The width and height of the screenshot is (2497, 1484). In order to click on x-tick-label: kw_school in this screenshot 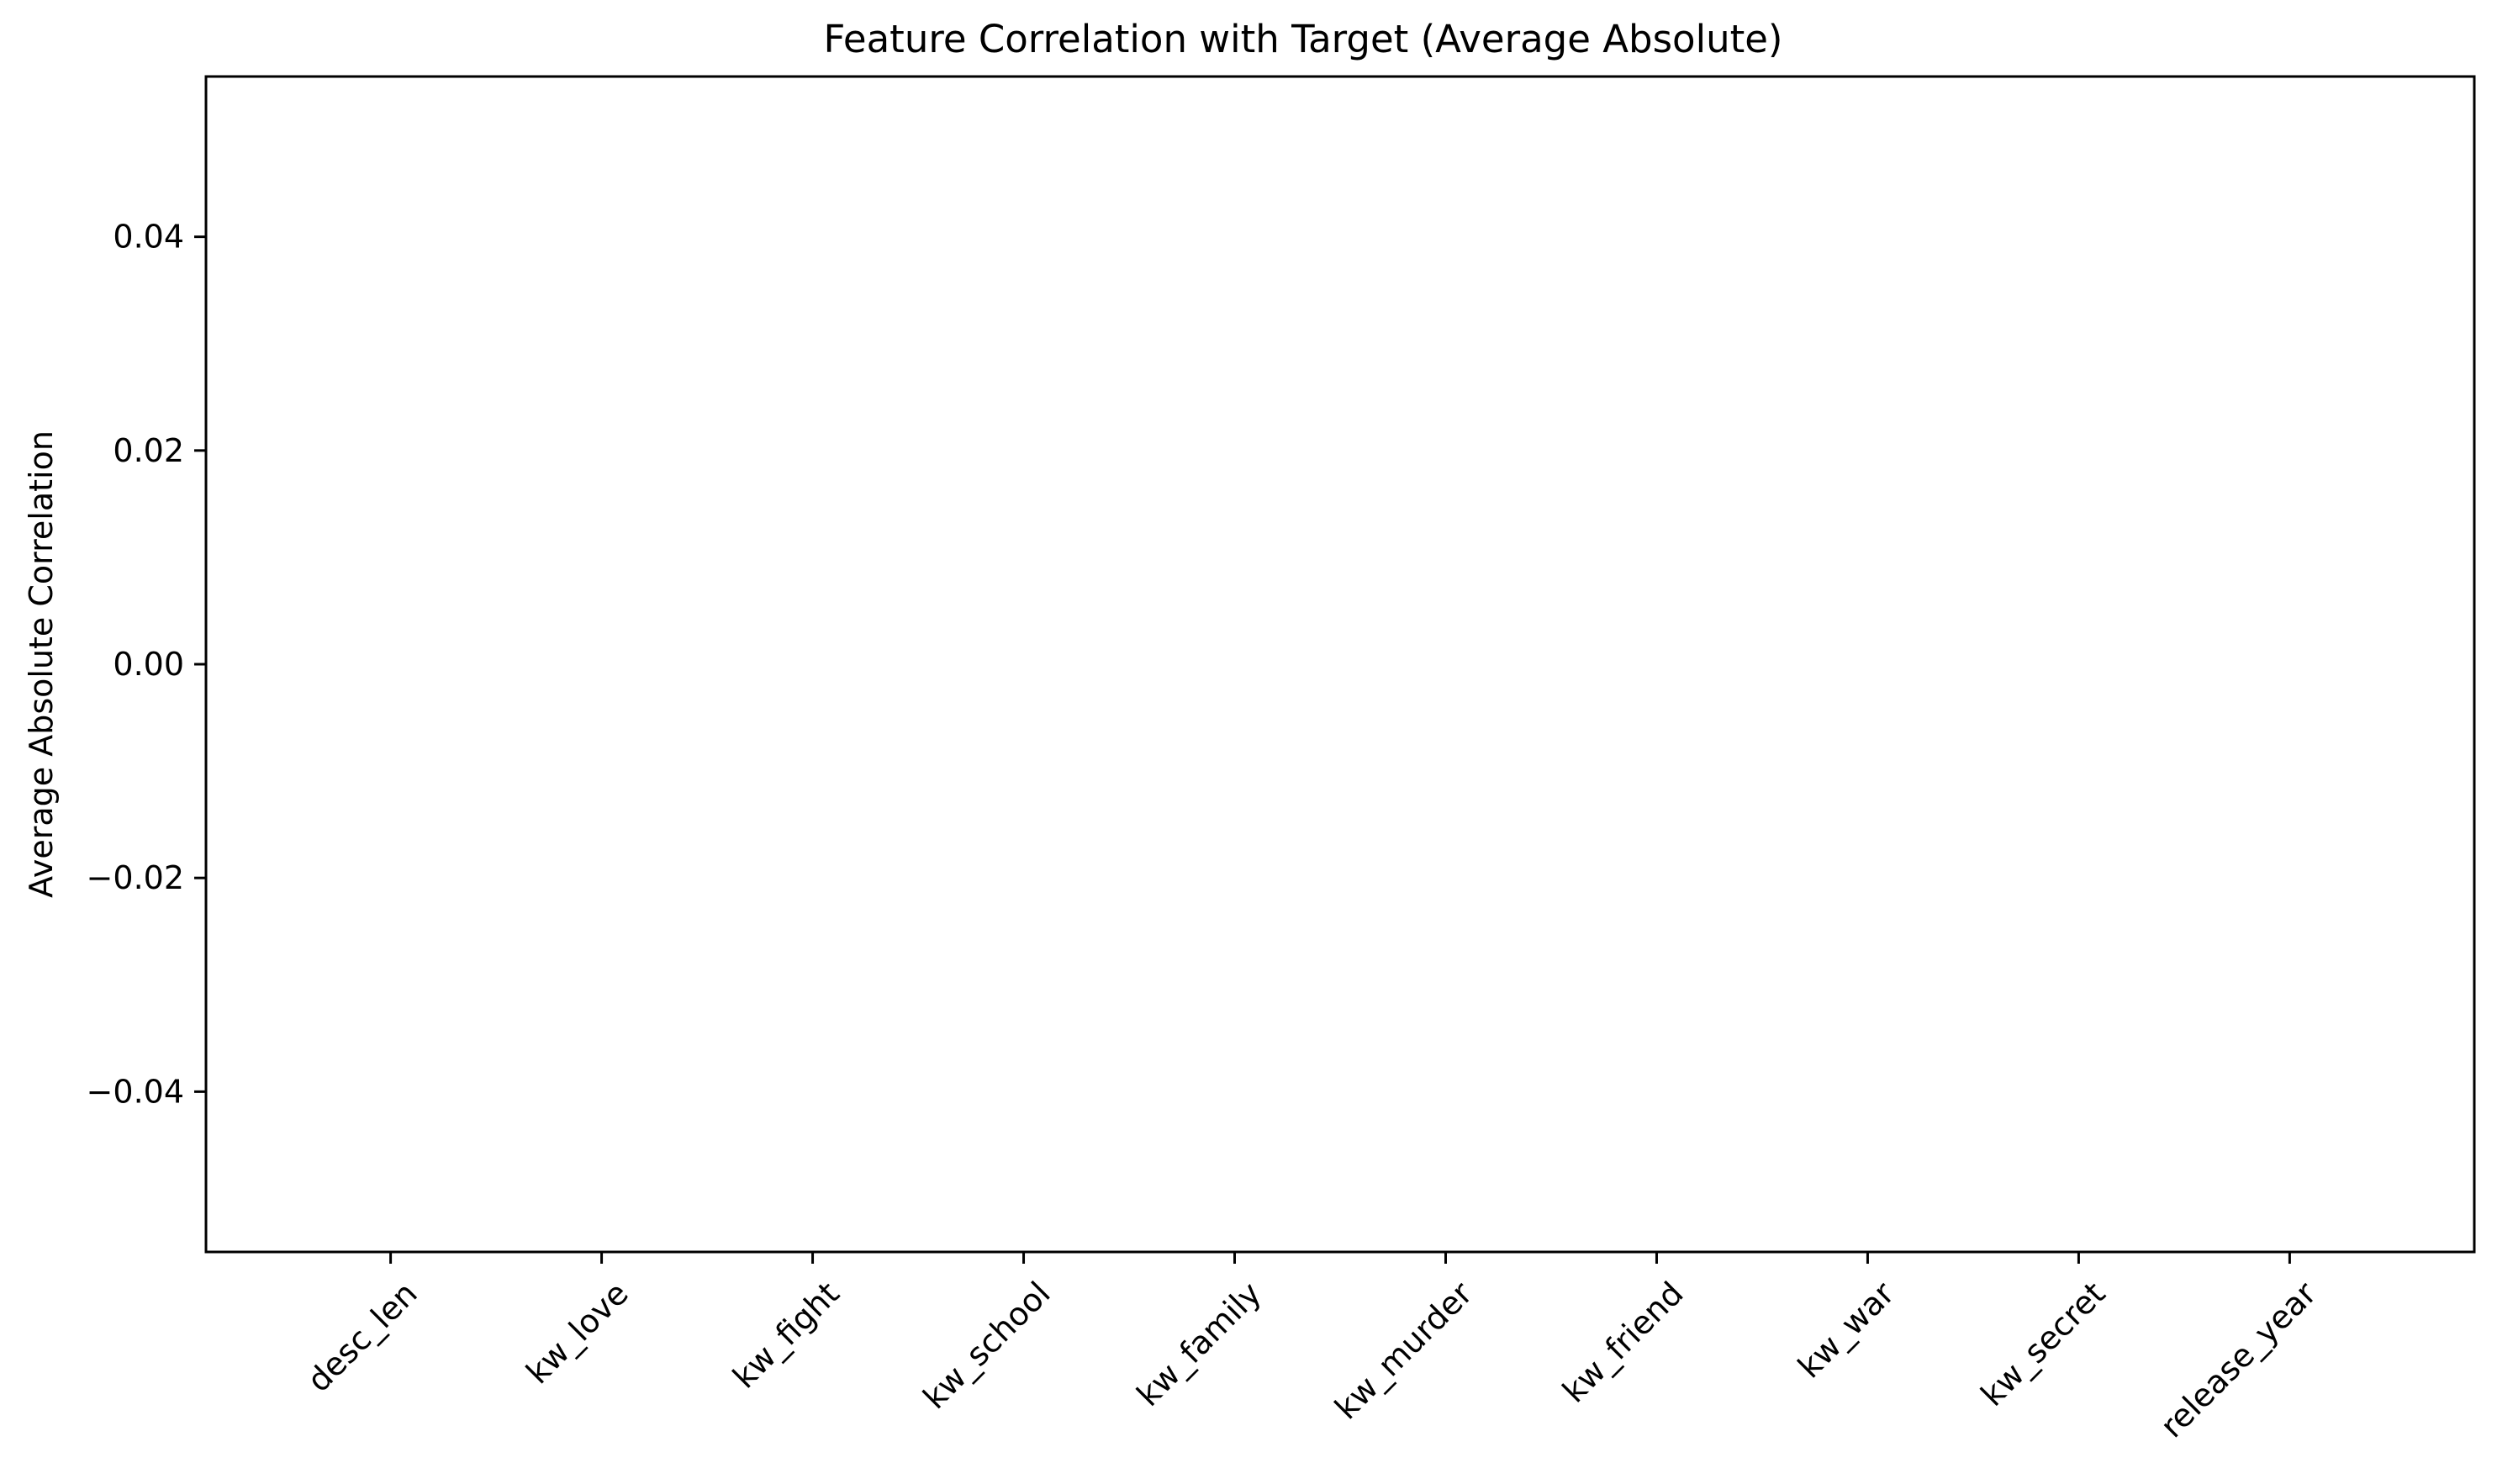, I will do `click(986, 1345)`.